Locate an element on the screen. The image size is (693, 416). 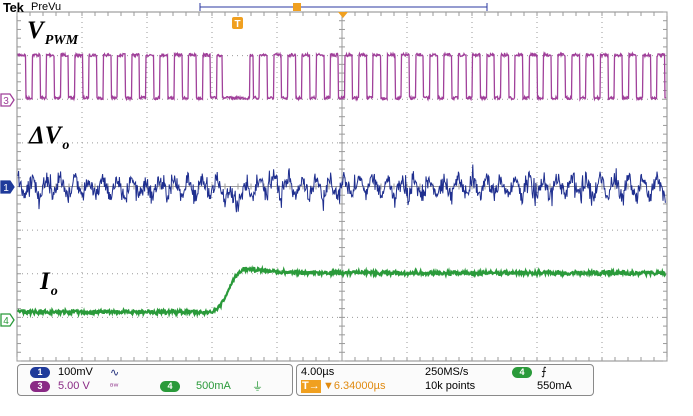
sample-rate-readout: 250MS/s is located at coordinates (447, 372).